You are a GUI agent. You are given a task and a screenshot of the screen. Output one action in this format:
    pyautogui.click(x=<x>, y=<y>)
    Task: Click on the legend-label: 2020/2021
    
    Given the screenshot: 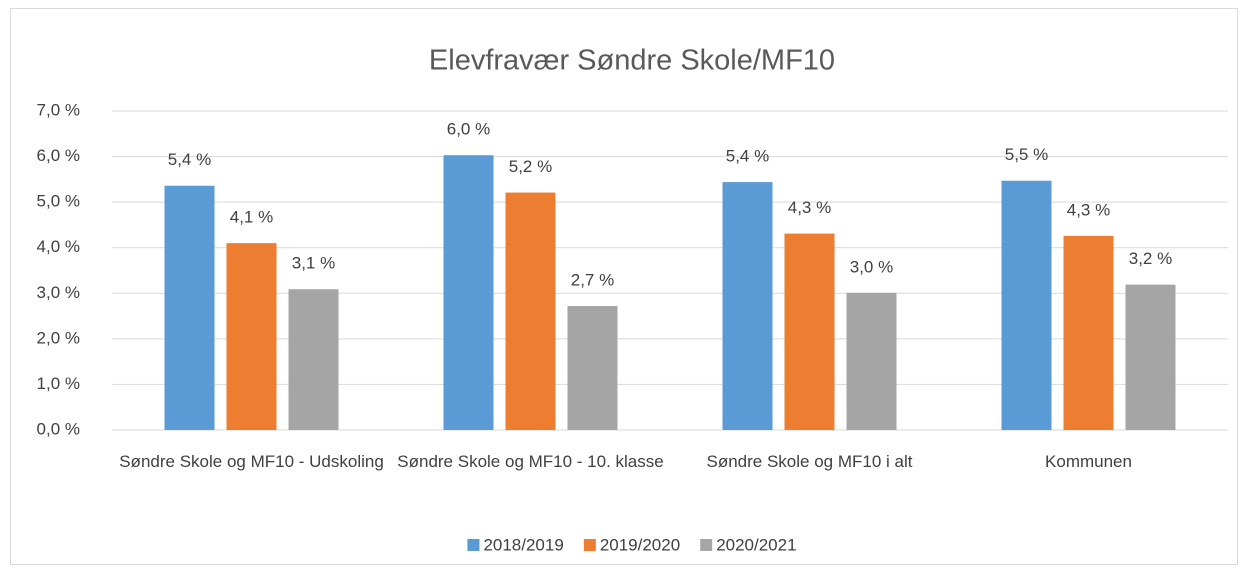 What is the action you would take?
    pyautogui.click(x=756, y=544)
    